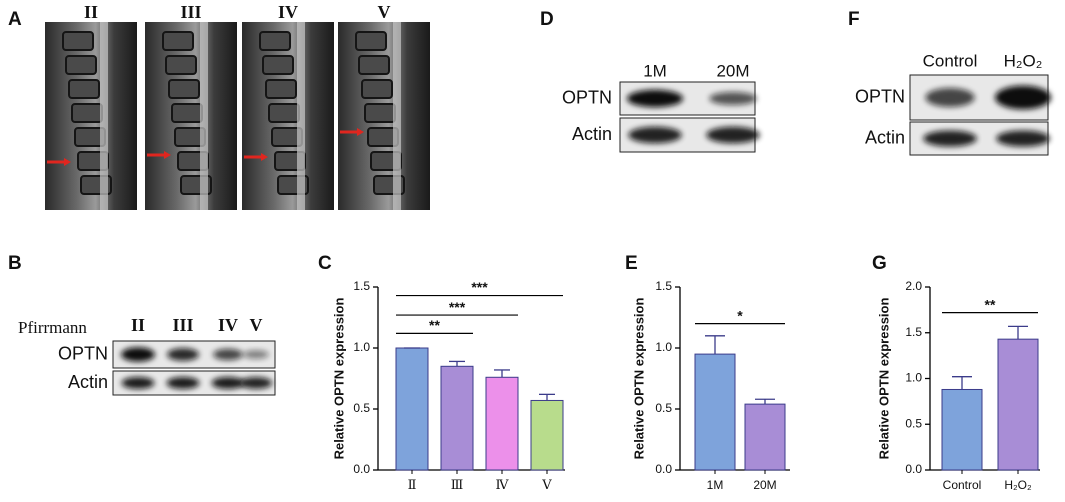  I want to click on x-tick-label: 1M, so click(715, 485).